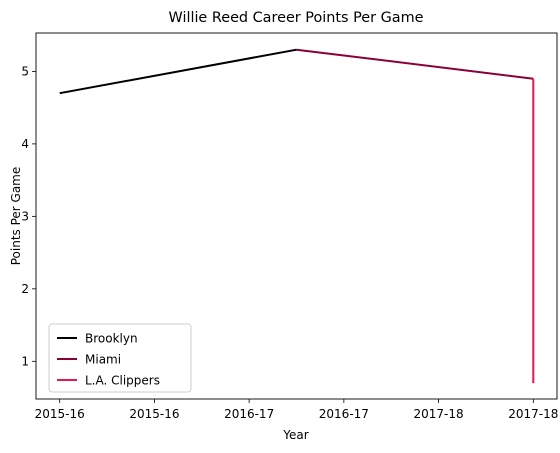 The height and width of the screenshot is (453, 560). Describe the element at coordinates (122, 380) in the screenshot. I see `legend-label: L.A. Clippers` at that location.